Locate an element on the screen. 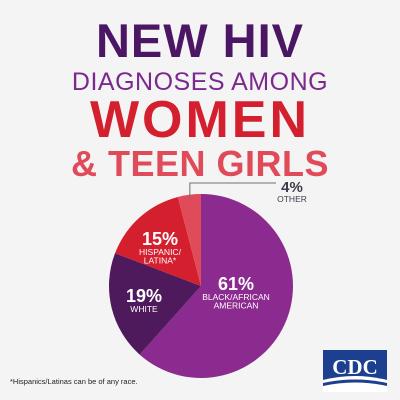  cdc-logo: CDC is located at coordinates (355, 371).